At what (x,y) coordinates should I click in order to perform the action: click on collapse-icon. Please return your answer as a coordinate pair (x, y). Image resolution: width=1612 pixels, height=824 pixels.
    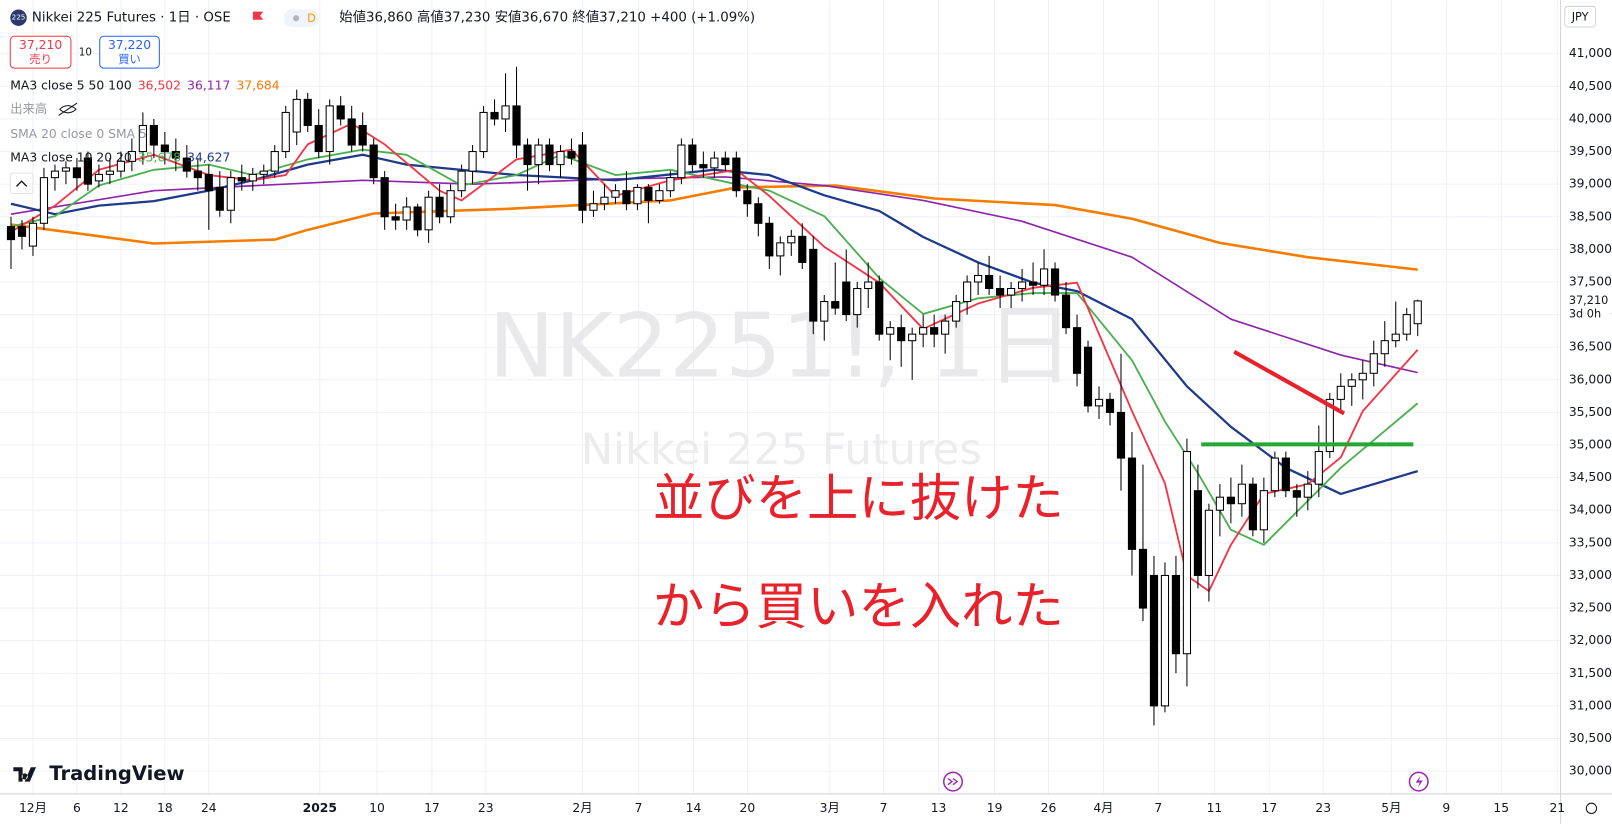
    Looking at the image, I should click on (21, 183).